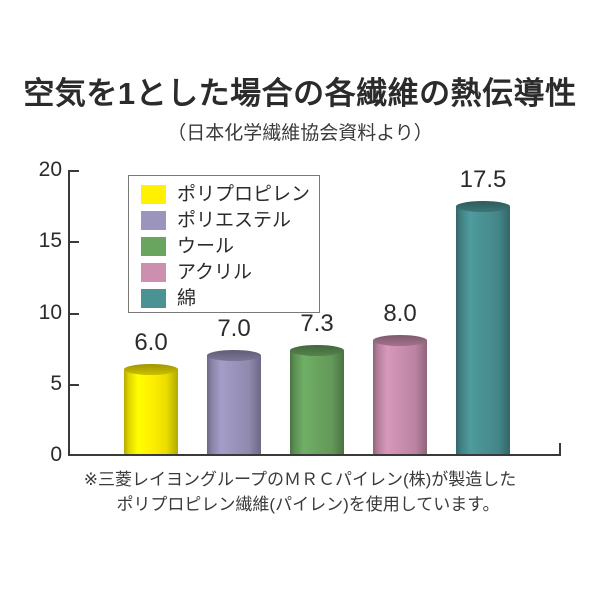 Image resolution: width=600 pixels, height=600 pixels. What do you see at coordinates (56, 454) in the screenshot?
I see `y-axis-label-0: 0` at bounding box center [56, 454].